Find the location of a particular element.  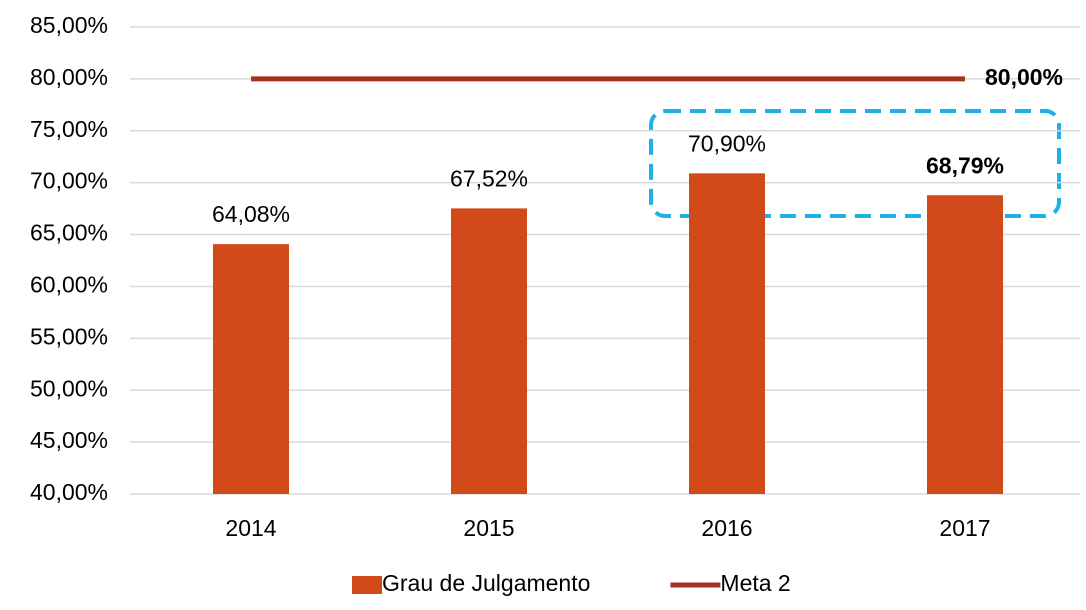

y-tick-label: 70,00% is located at coordinates (69, 181).